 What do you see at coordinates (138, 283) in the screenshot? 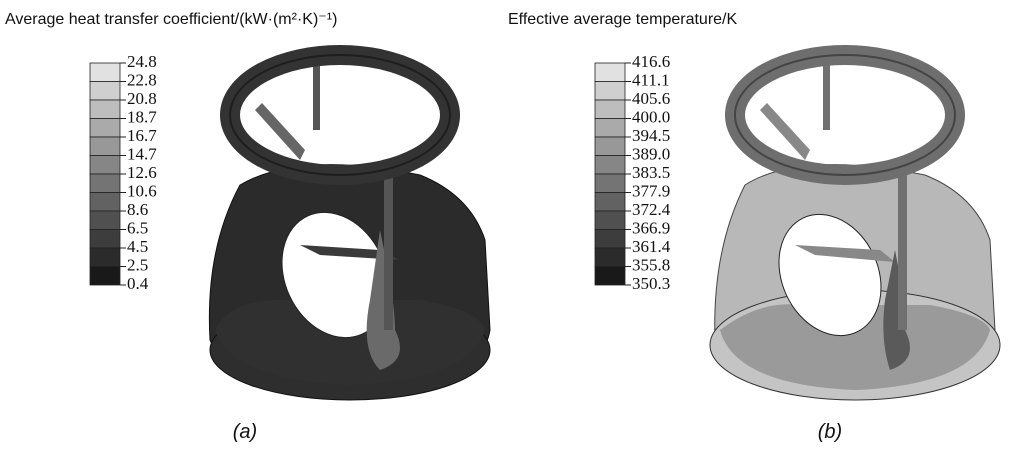
I see `legend-label: 0.4` at bounding box center [138, 283].